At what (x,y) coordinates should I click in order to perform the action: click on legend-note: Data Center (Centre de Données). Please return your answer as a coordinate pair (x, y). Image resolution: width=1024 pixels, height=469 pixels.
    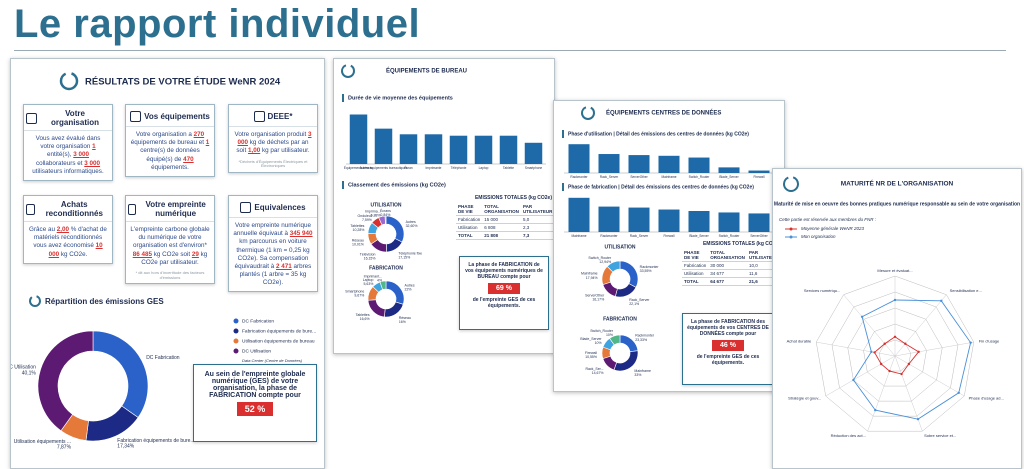
    Looking at the image, I should click on (272, 360).